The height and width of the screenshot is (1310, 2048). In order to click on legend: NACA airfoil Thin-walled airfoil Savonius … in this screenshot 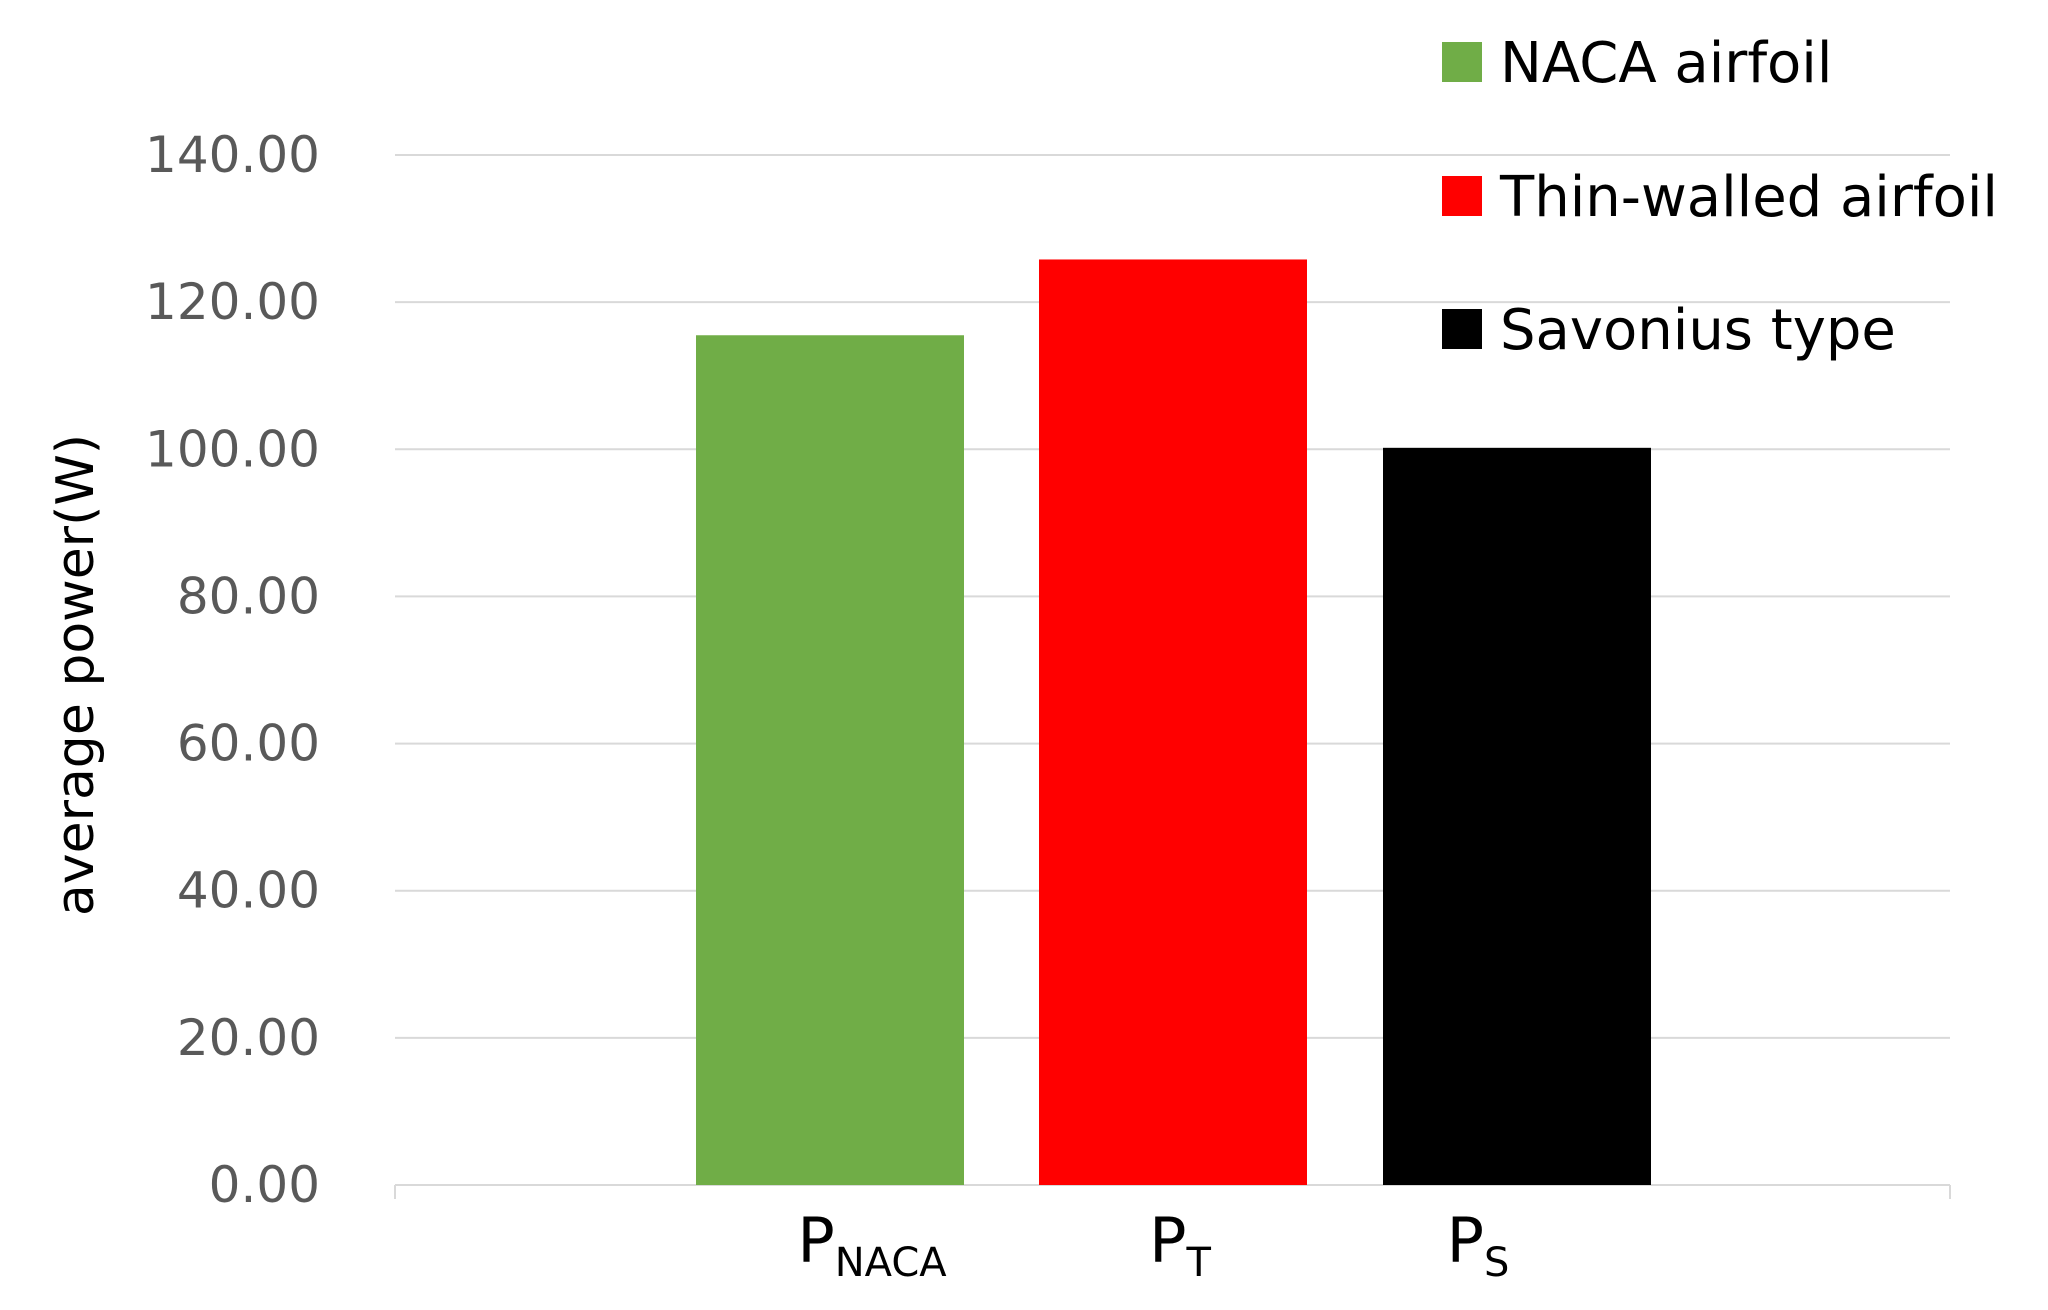, I will do `click(1720, 197)`.